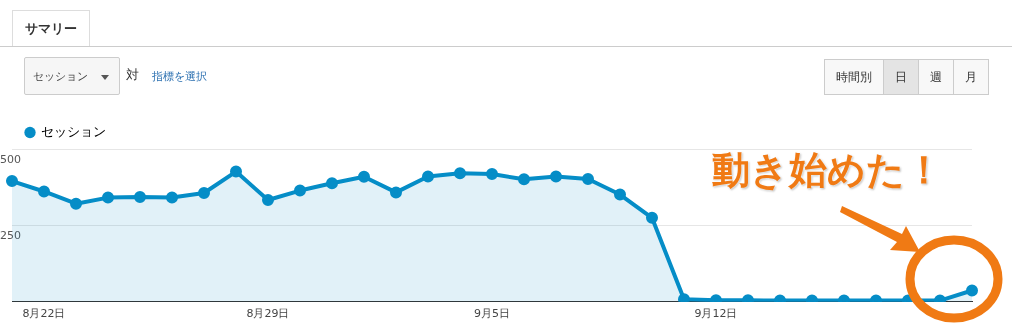 The image size is (1012, 330). What do you see at coordinates (73, 131) in the screenshot?
I see `legend-label: セッション` at bounding box center [73, 131].